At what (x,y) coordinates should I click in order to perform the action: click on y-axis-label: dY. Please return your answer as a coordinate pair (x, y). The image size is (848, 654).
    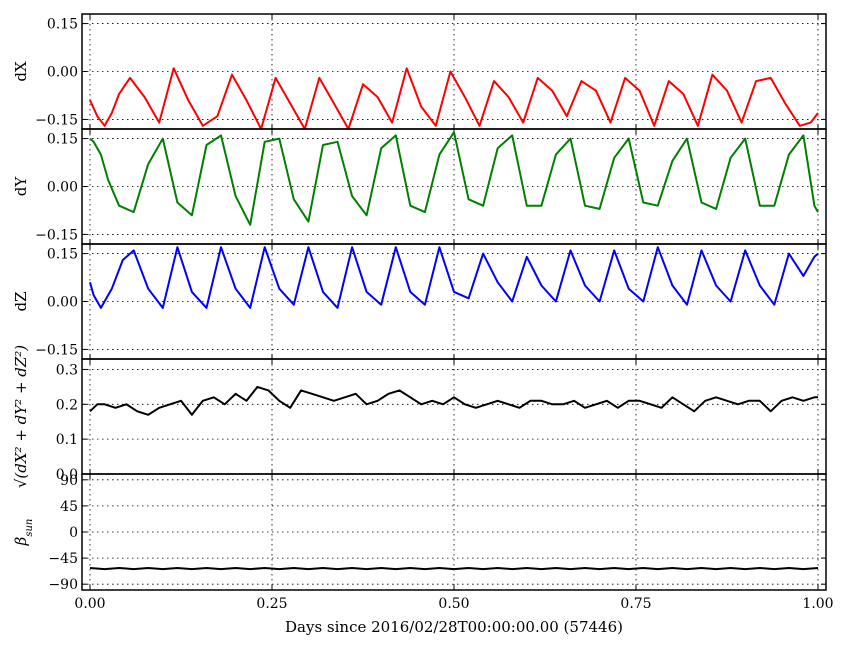
    Looking at the image, I should click on (21, 186).